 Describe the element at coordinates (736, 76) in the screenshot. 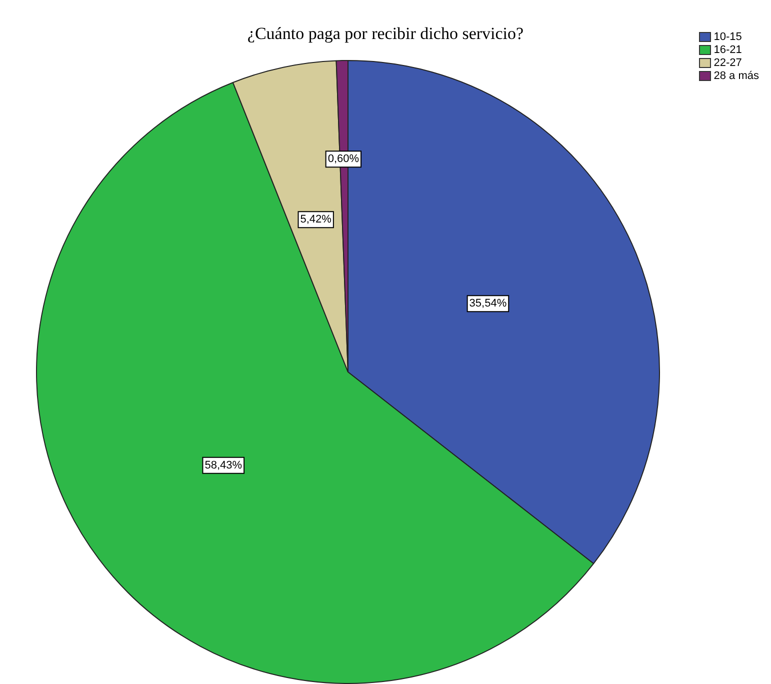

I see `legend-label: 28 a más` at that location.